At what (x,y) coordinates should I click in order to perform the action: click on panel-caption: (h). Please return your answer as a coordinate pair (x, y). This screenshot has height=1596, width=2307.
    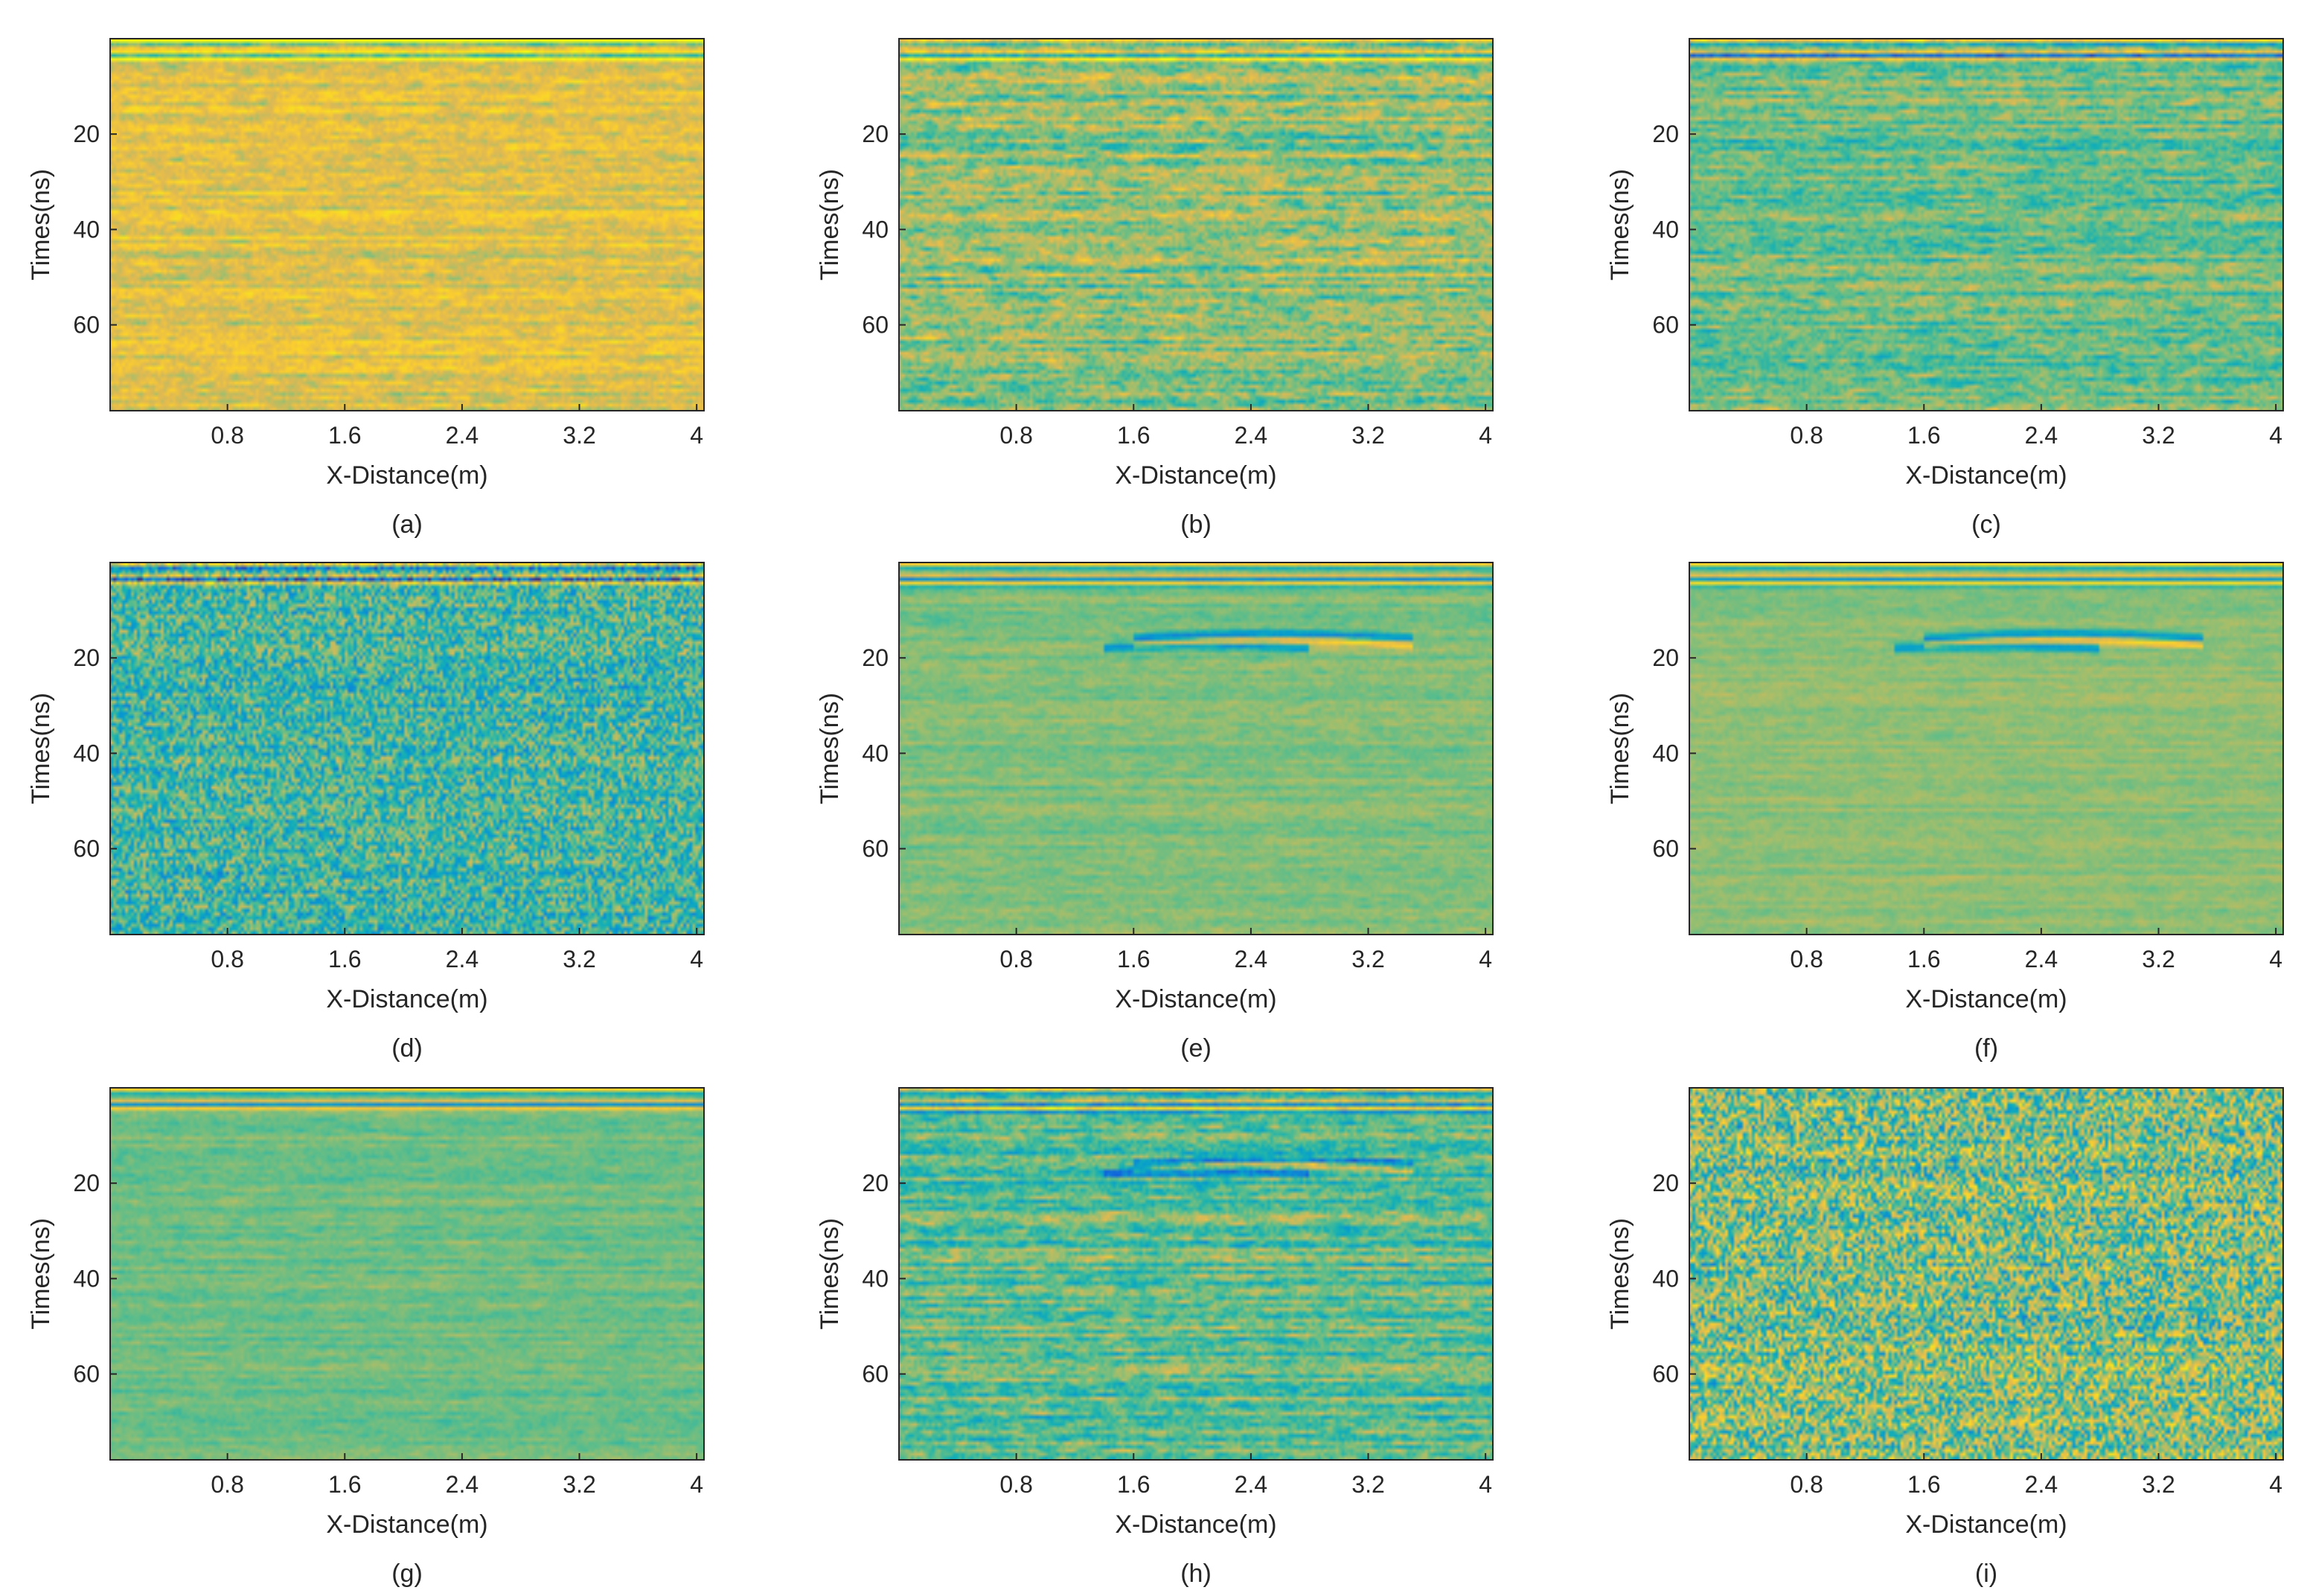
    Looking at the image, I should click on (1196, 1574).